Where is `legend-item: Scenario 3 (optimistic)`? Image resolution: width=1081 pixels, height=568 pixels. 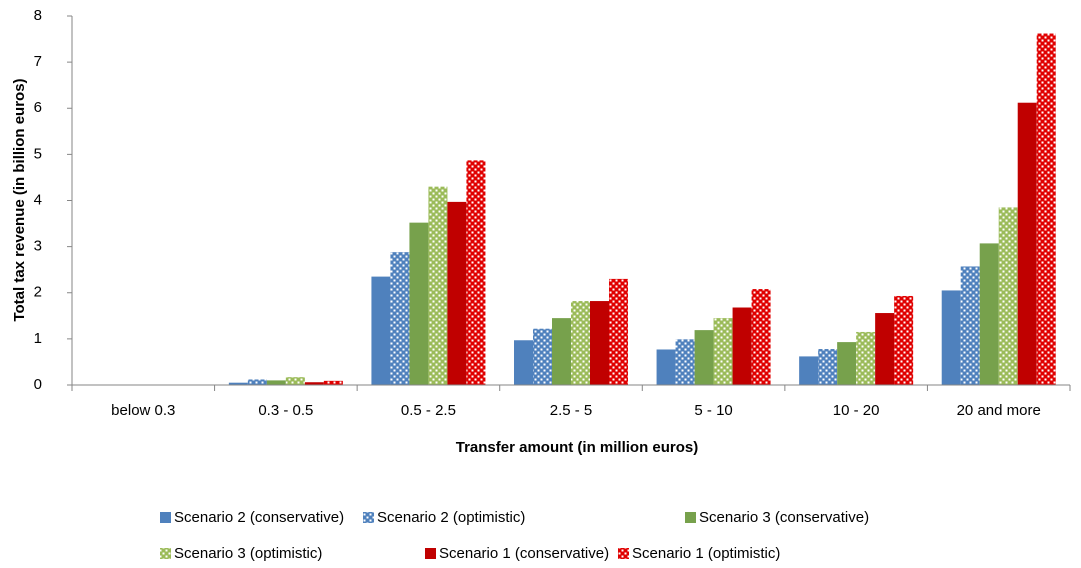
legend-item: Scenario 3 (optimistic) is located at coordinates (241, 553).